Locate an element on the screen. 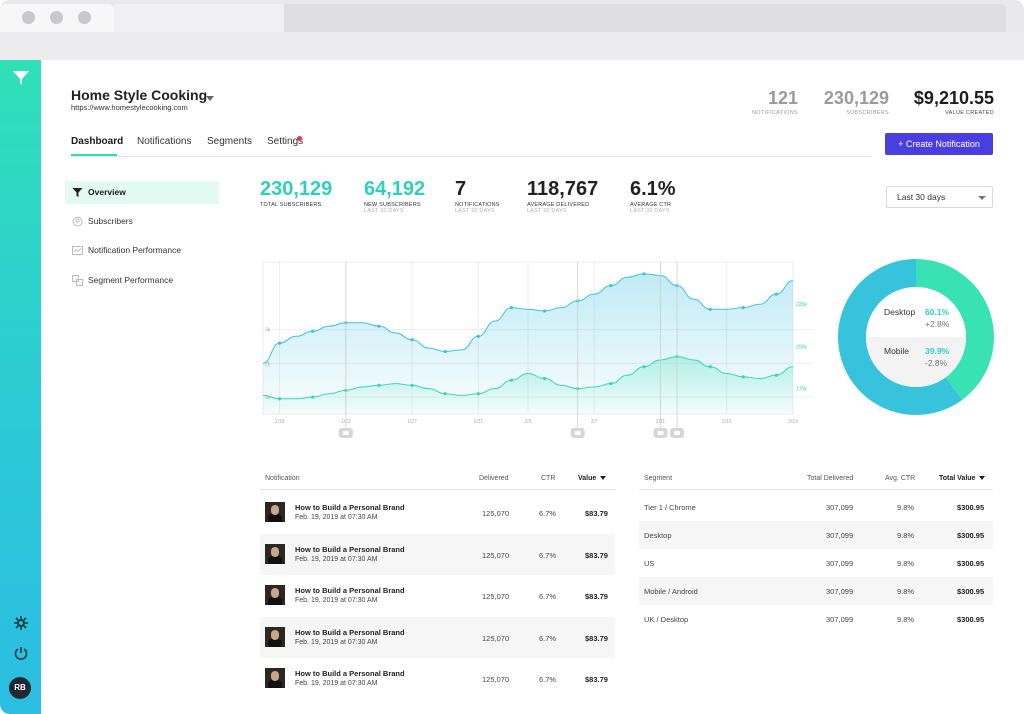 Image resolution: width=1024 pixels, height=714 pixels. table-row: UK / Desktop 307,099 9.8% $300.95 is located at coordinates (816, 619).